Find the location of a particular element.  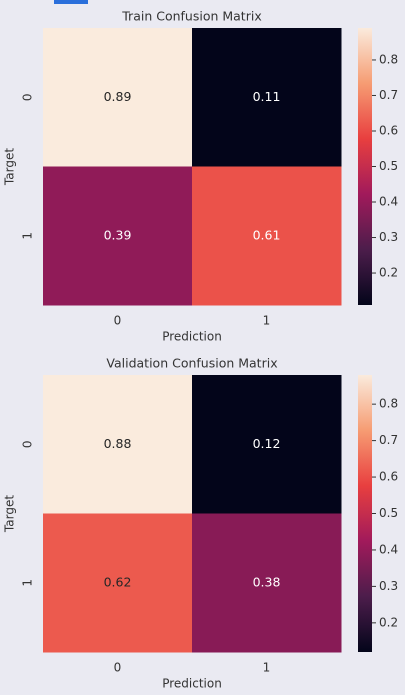

cell-label: 0.38 is located at coordinates (267, 581).